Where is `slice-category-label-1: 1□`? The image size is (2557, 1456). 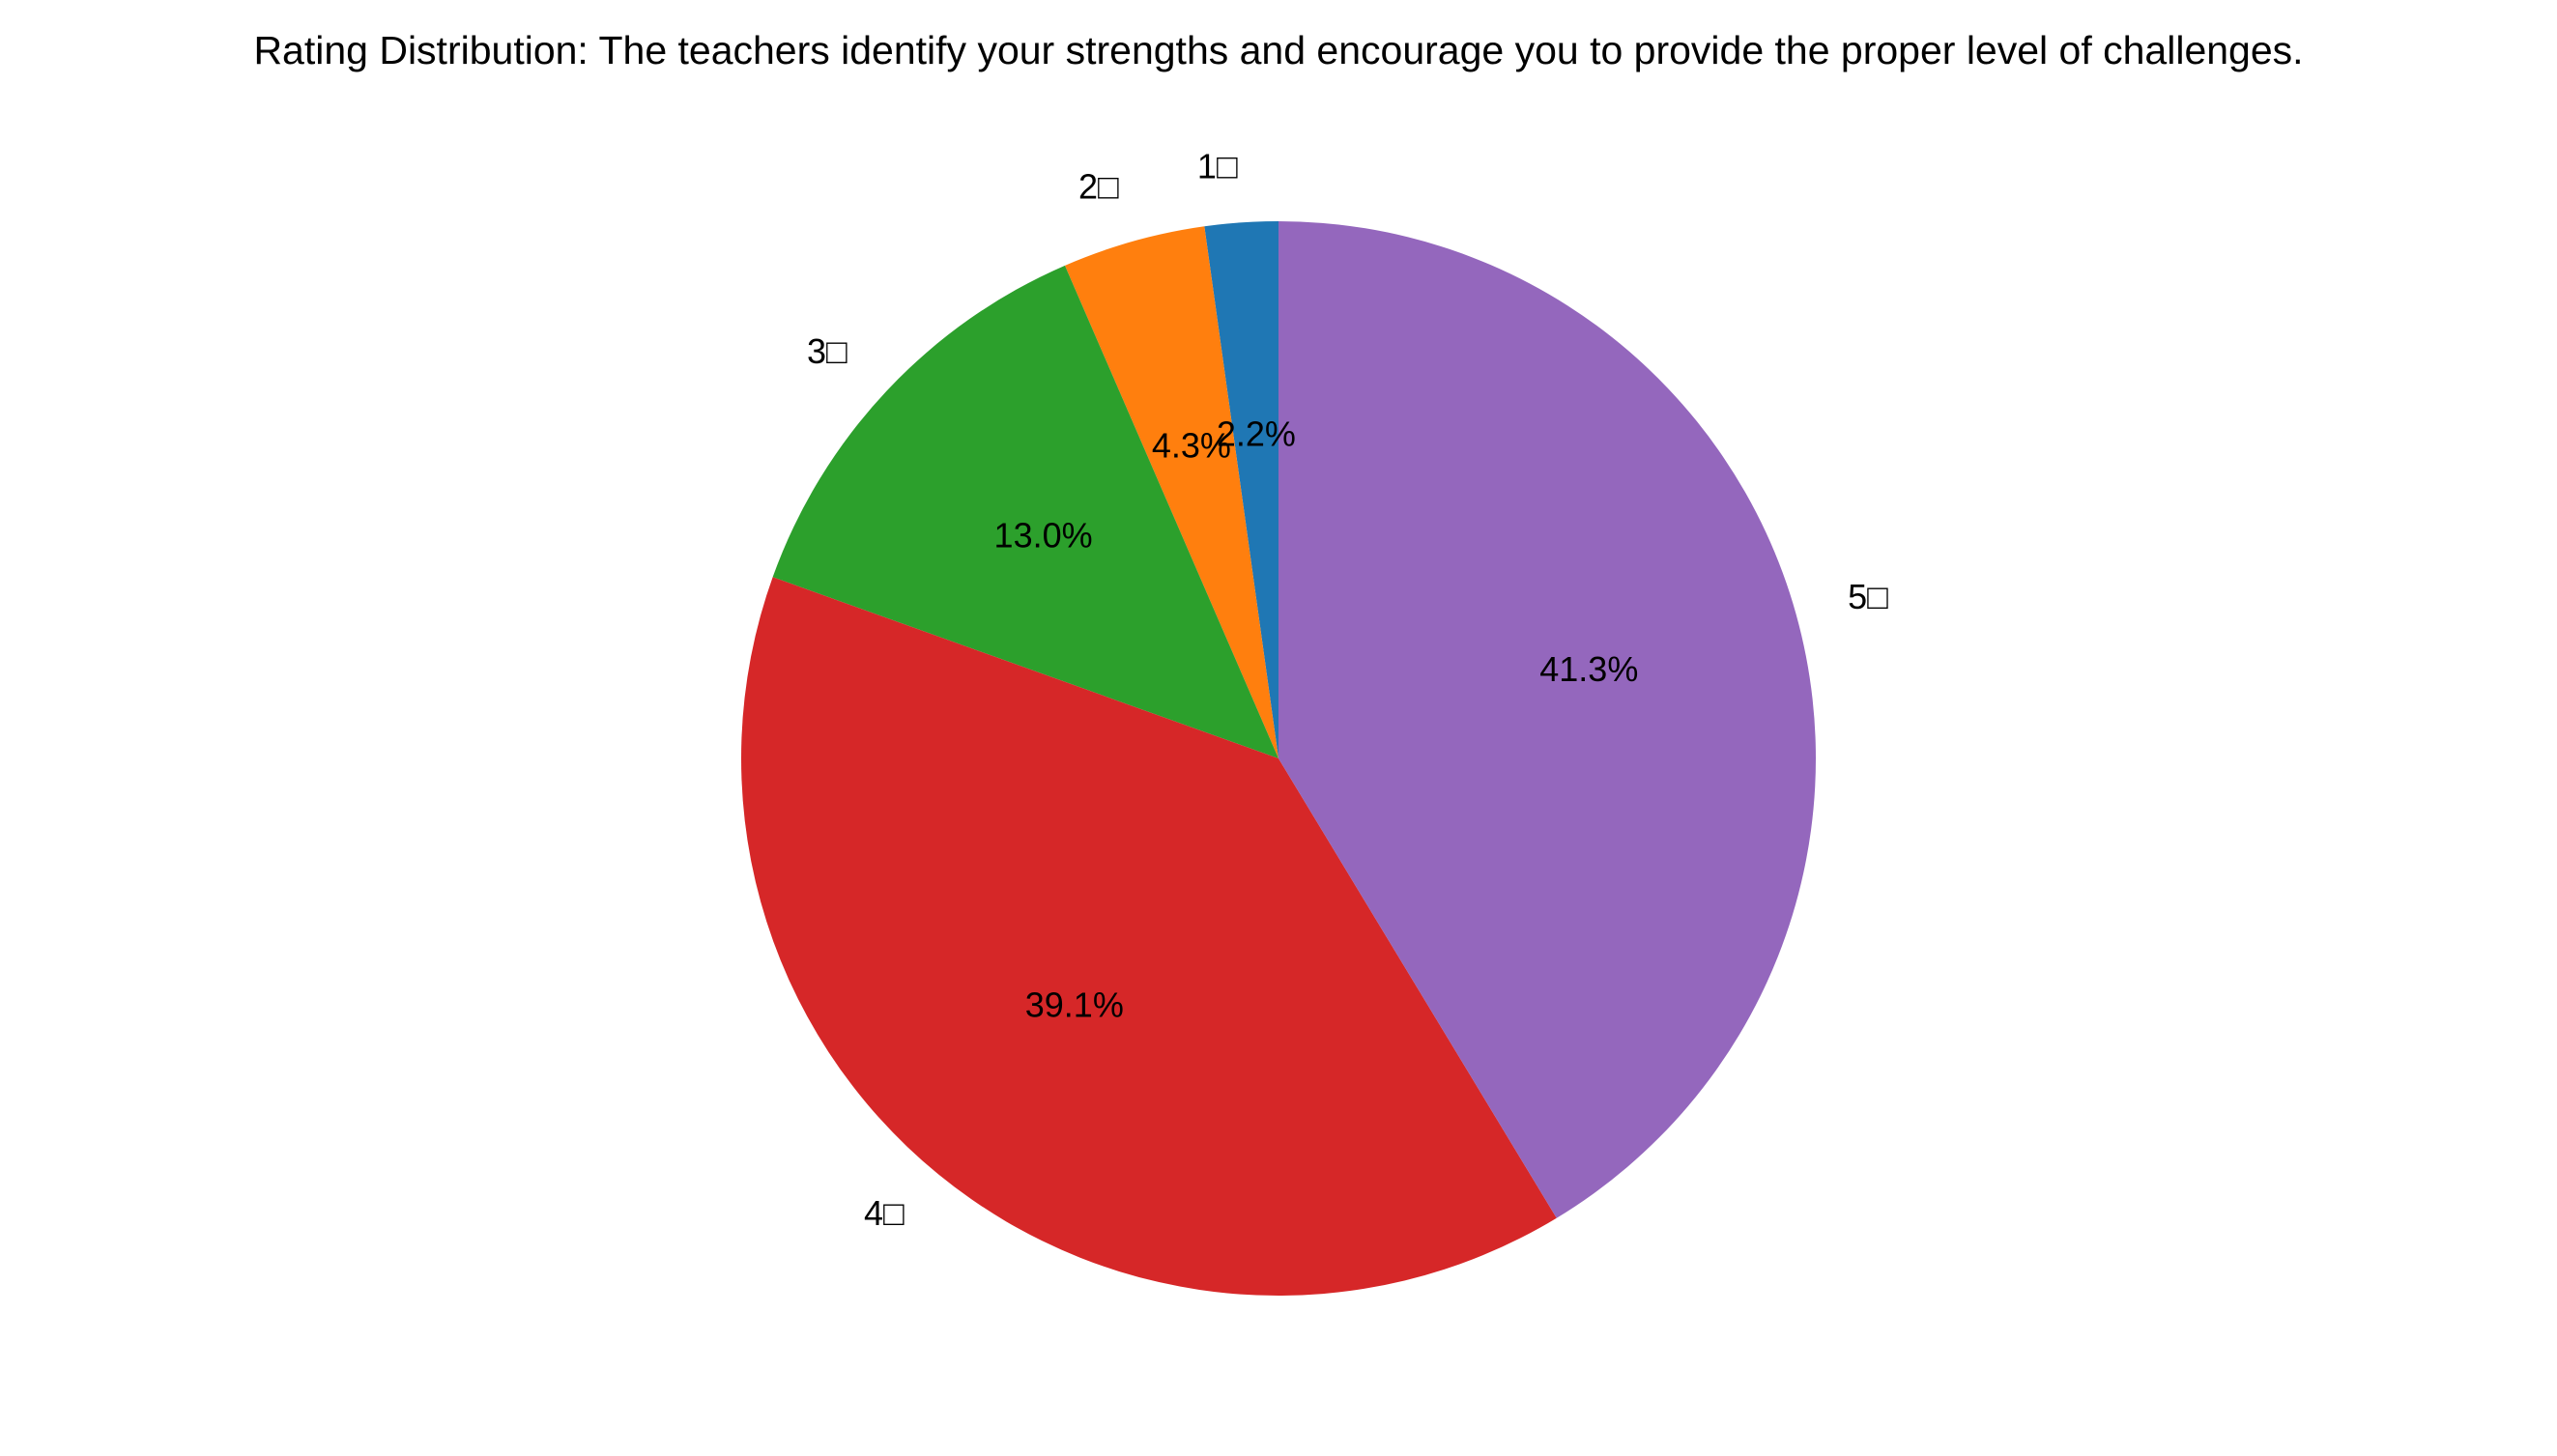
slice-category-label-1: 1□ is located at coordinates (1217, 166).